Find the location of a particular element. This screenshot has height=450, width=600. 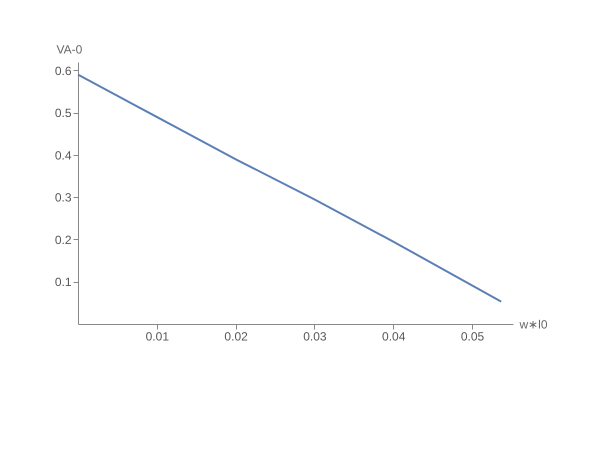

x-tick-label: 0.02 is located at coordinates (236, 337).